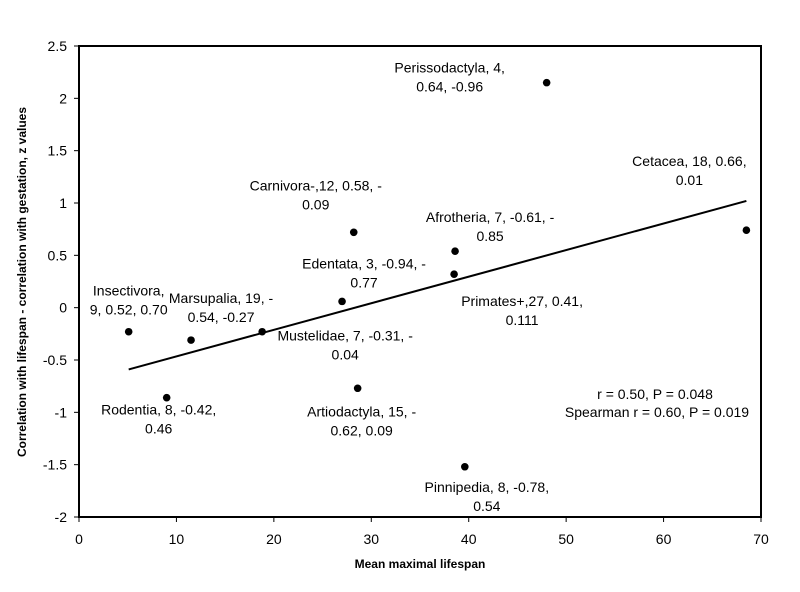 This screenshot has height=592, width=800. I want to click on y-tick-label: 2.5, so click(58, 46).